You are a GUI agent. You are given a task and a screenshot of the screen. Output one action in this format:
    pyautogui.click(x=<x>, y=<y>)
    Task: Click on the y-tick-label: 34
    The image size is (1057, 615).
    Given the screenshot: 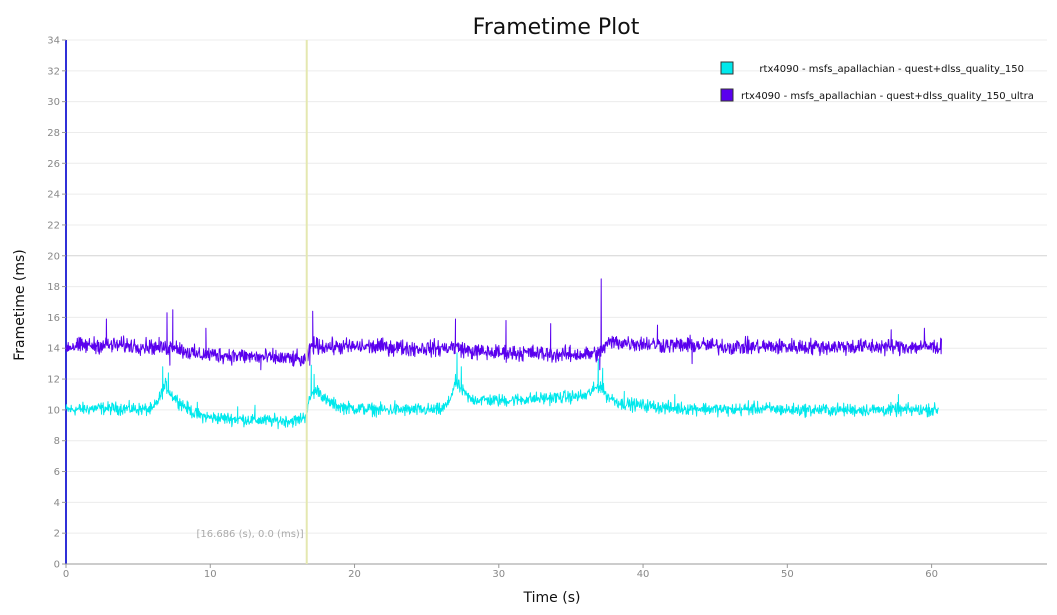 What is the action you would take?
    pyautogui.click(x=53, y=41)
    